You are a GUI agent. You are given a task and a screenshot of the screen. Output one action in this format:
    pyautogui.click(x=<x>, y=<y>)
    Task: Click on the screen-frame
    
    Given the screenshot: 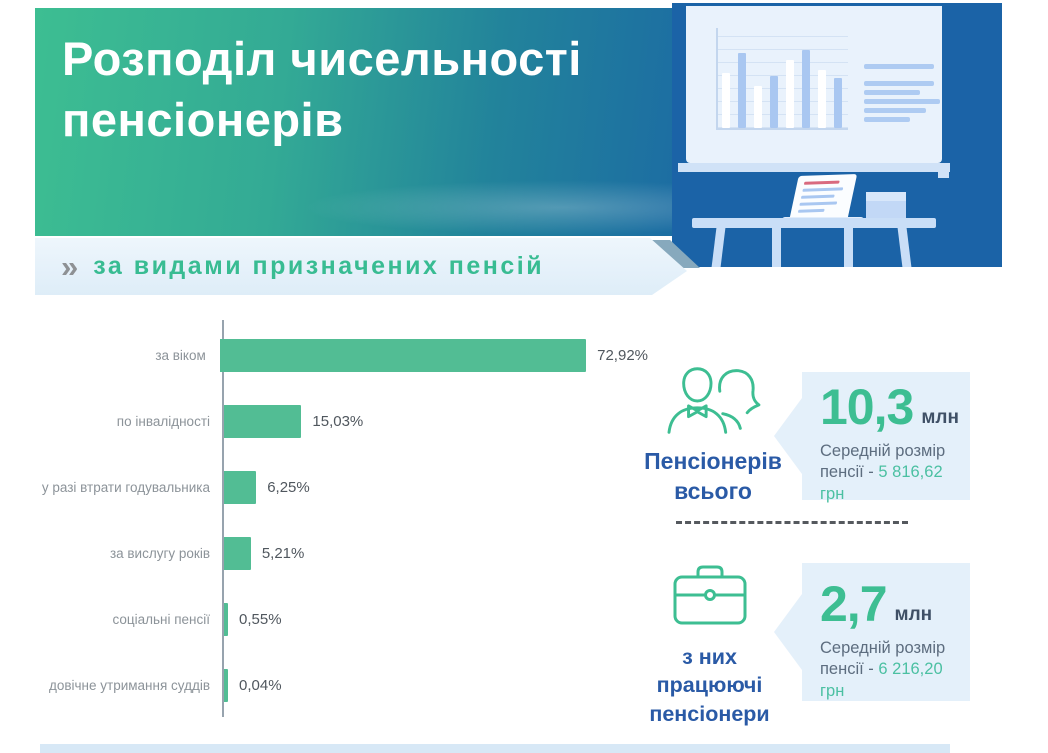 What is the action you would take?
    pyautogui.click(x=814, y=167)
    